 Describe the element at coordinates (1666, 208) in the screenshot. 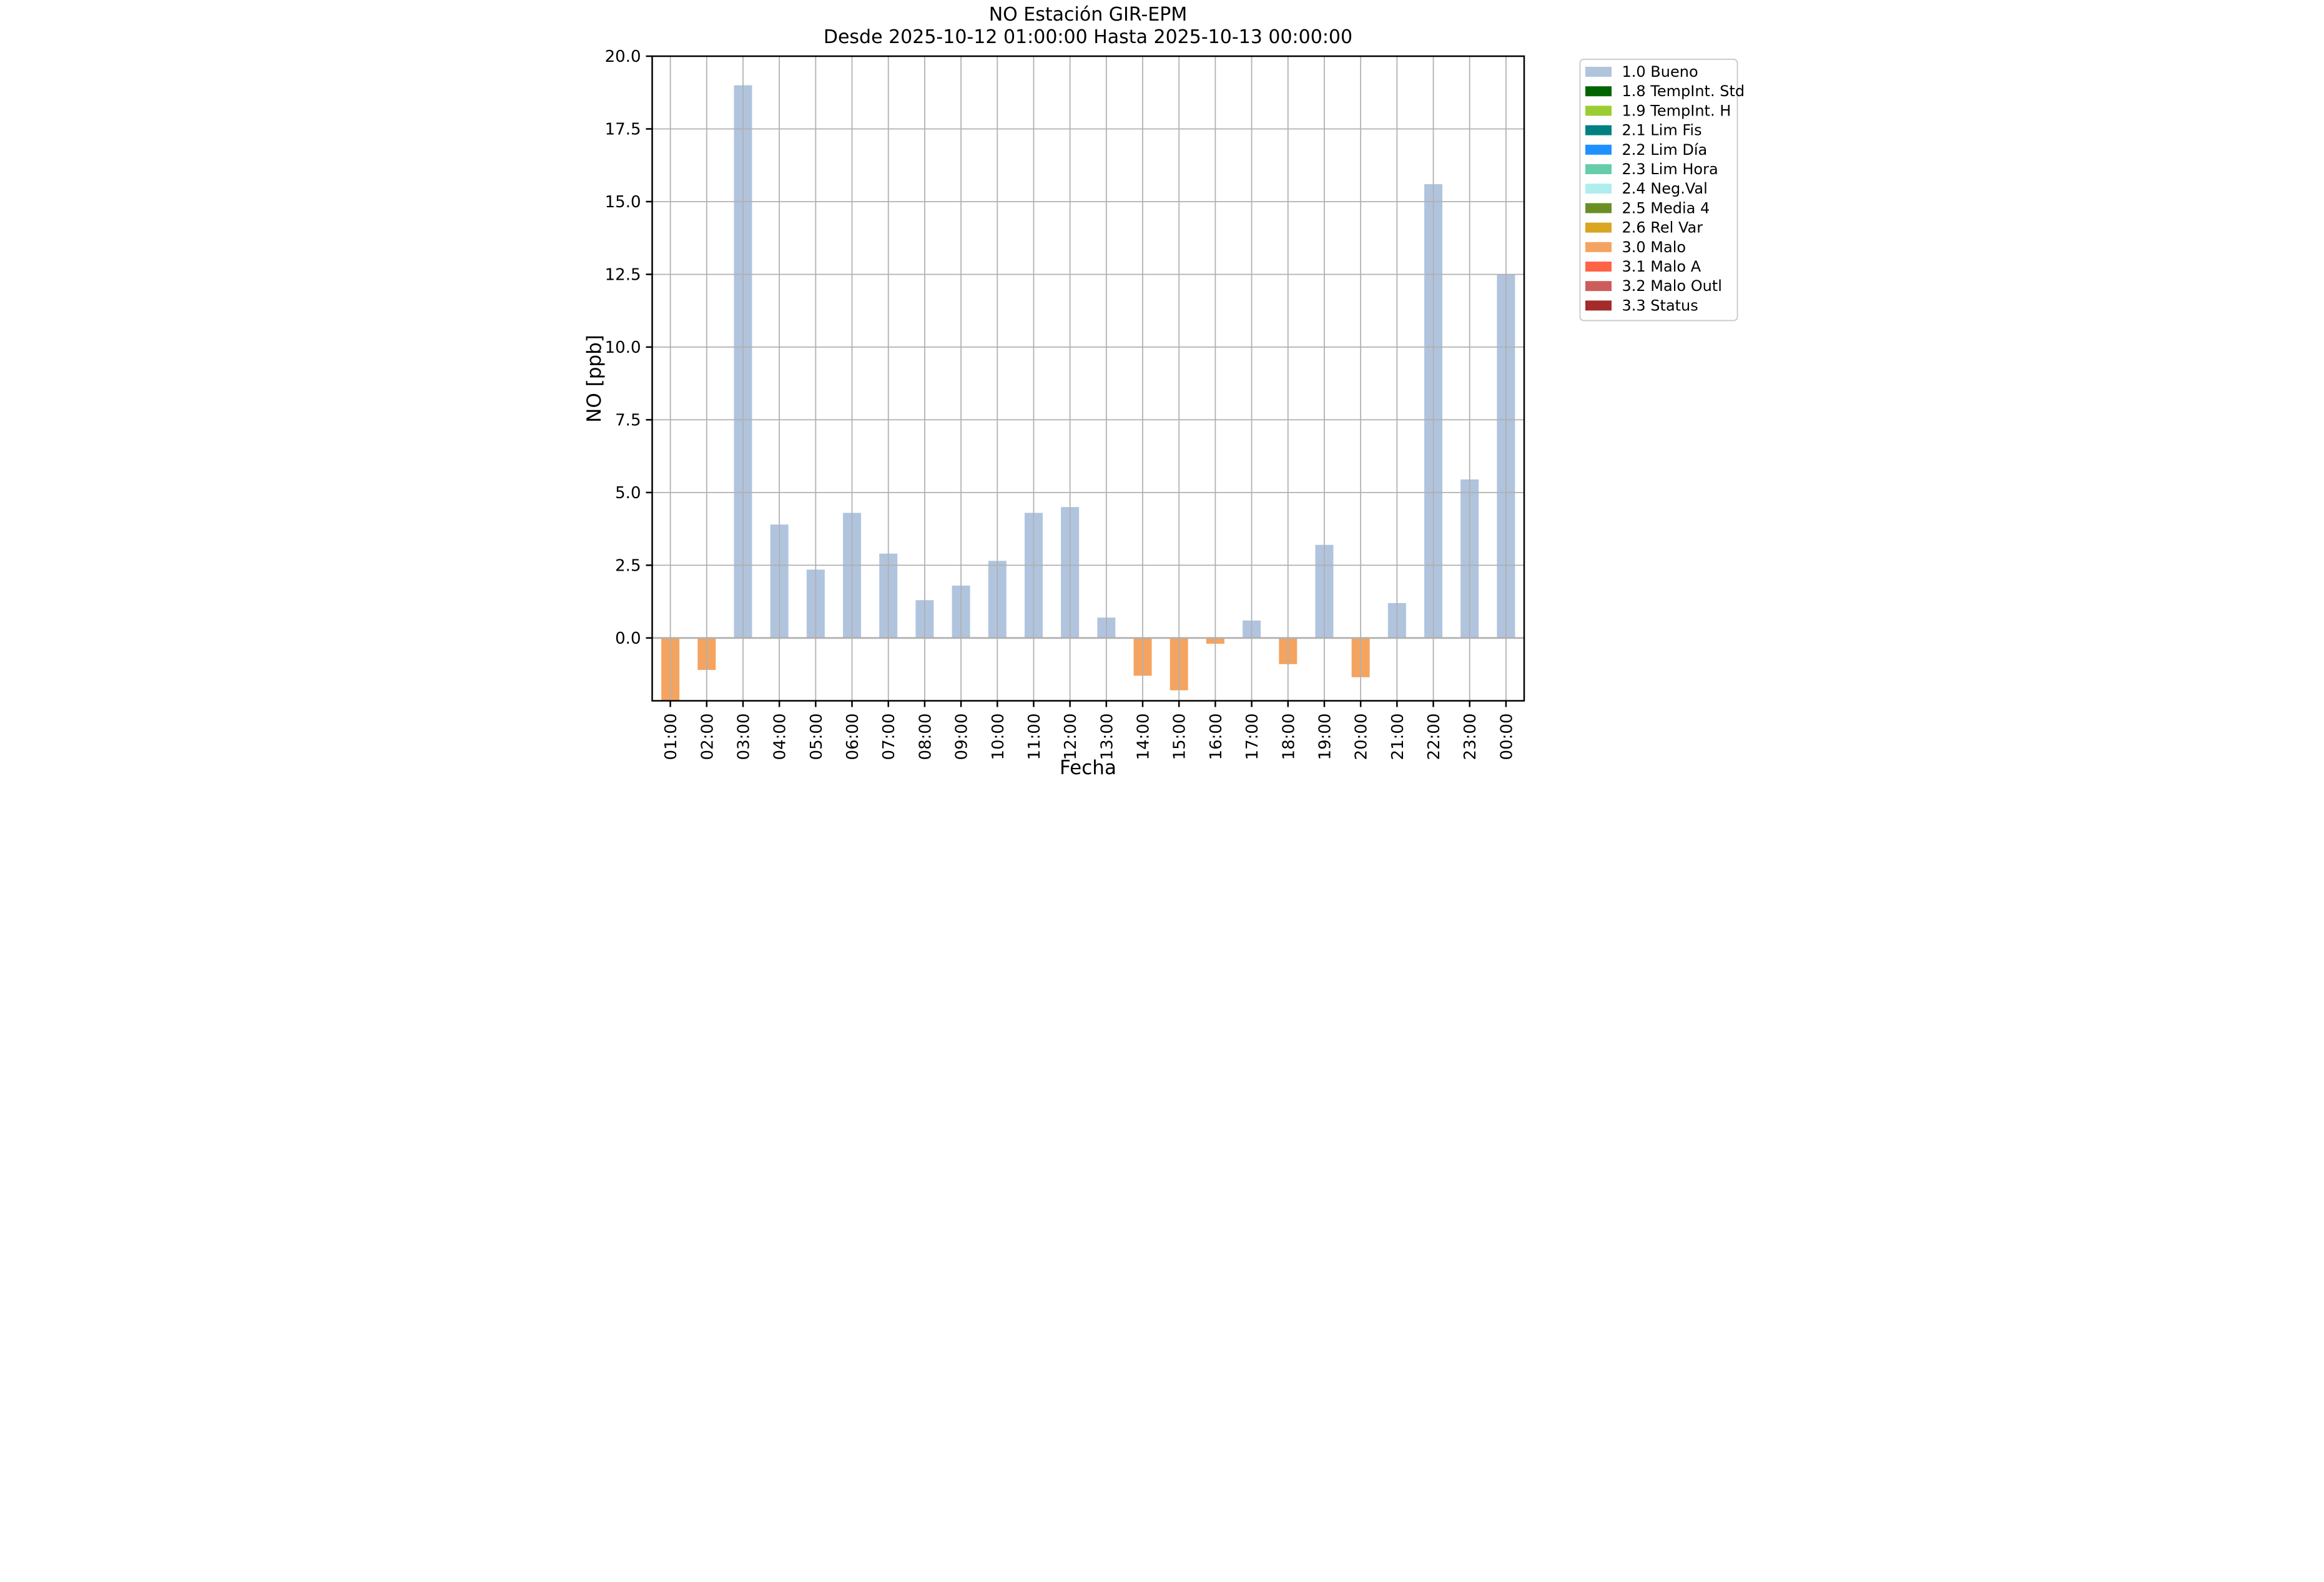

I see `legend-label: 2.5 Media 4` at that location.